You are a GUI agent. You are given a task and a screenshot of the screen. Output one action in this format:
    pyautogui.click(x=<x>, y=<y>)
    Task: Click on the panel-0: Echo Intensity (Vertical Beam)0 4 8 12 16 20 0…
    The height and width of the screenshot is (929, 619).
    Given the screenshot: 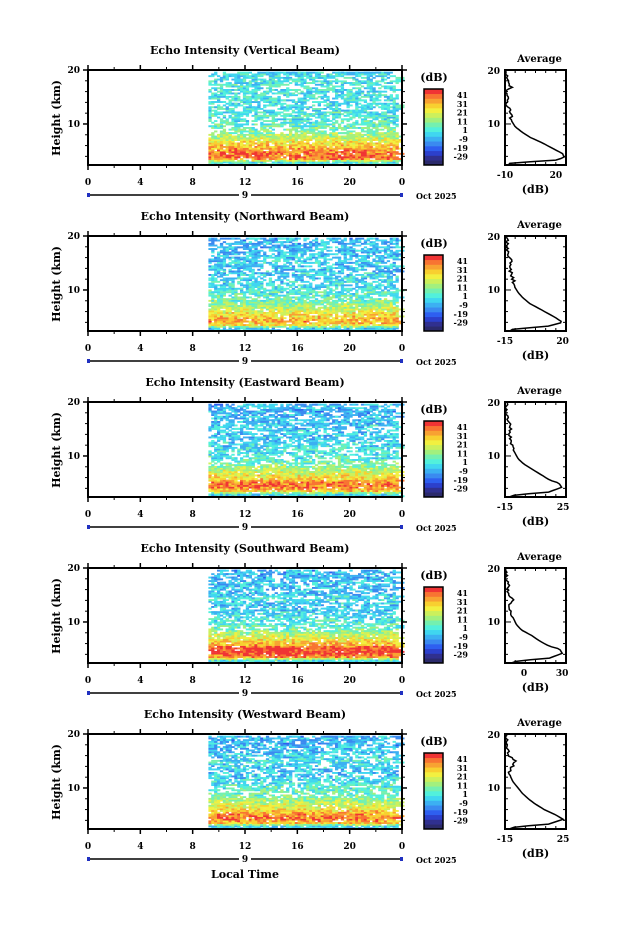 What is the action you would take?
    pyautogui.click(x=308, y=122)
    